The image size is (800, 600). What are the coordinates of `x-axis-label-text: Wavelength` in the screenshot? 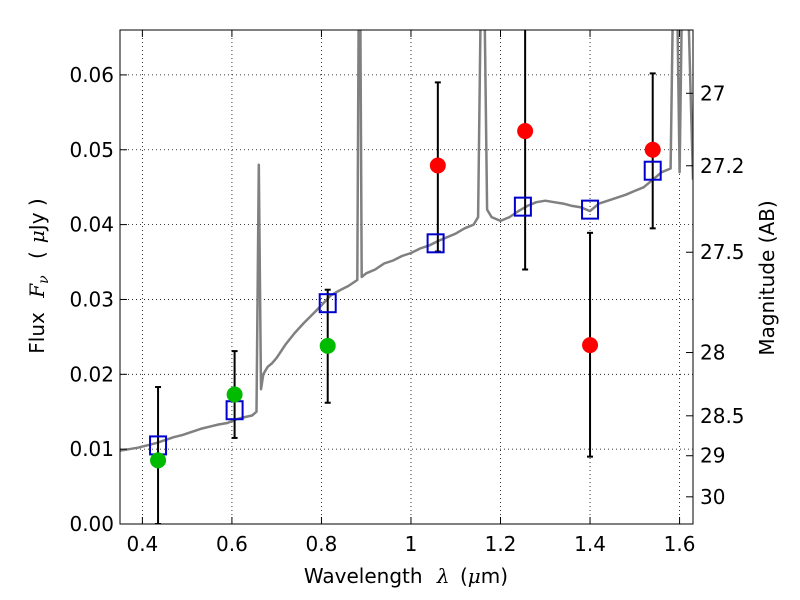 It's located at (363, 576).